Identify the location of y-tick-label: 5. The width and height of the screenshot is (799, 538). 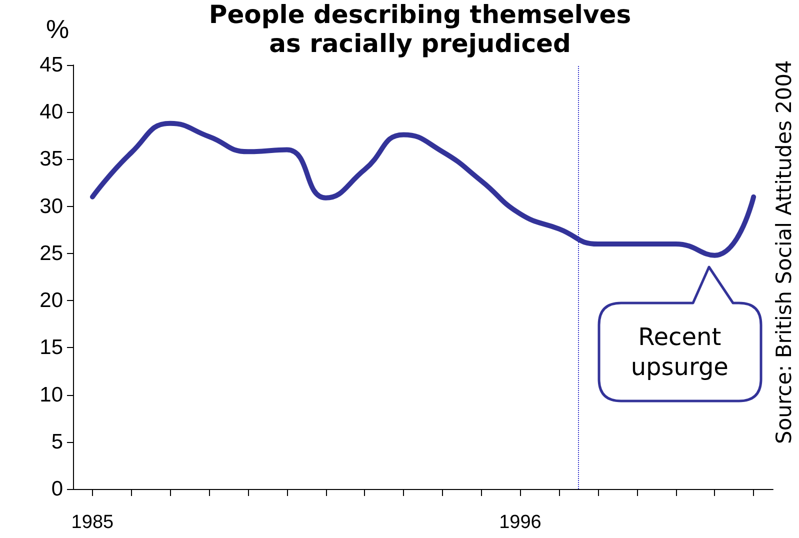
(57, 442).